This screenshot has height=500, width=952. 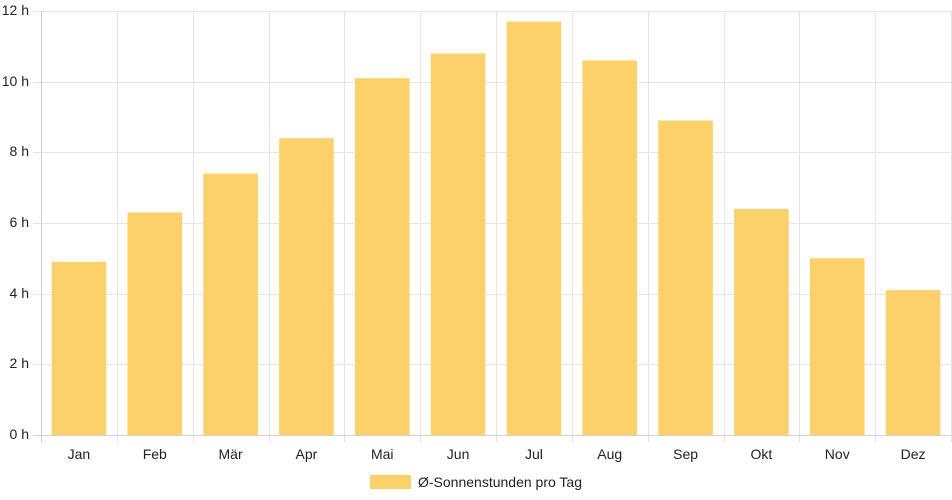 What do you see at coordinates (390, 482) in the screenshot?
I see `legend-swatch` at bounding box center [390, 482].